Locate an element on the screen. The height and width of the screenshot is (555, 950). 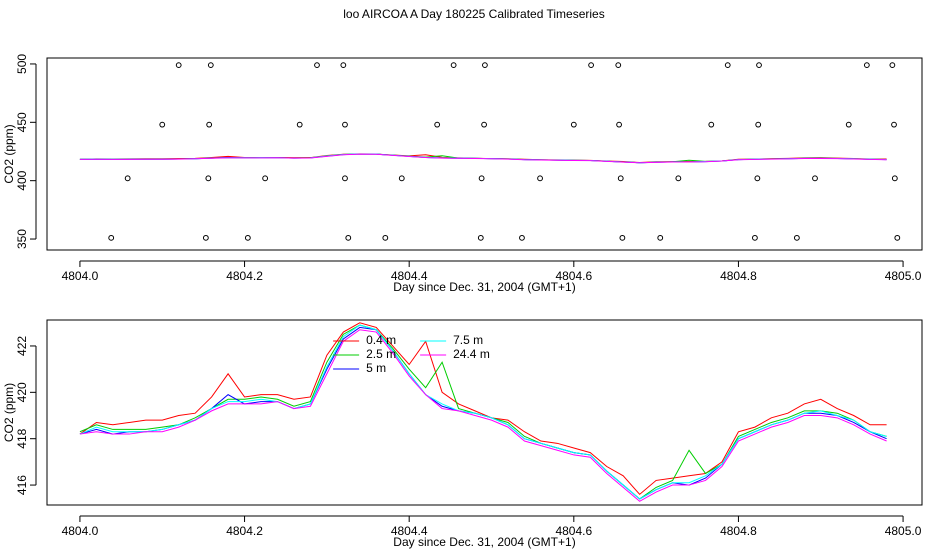
y-tick-label: 420 is located at coordinates (22, 392).